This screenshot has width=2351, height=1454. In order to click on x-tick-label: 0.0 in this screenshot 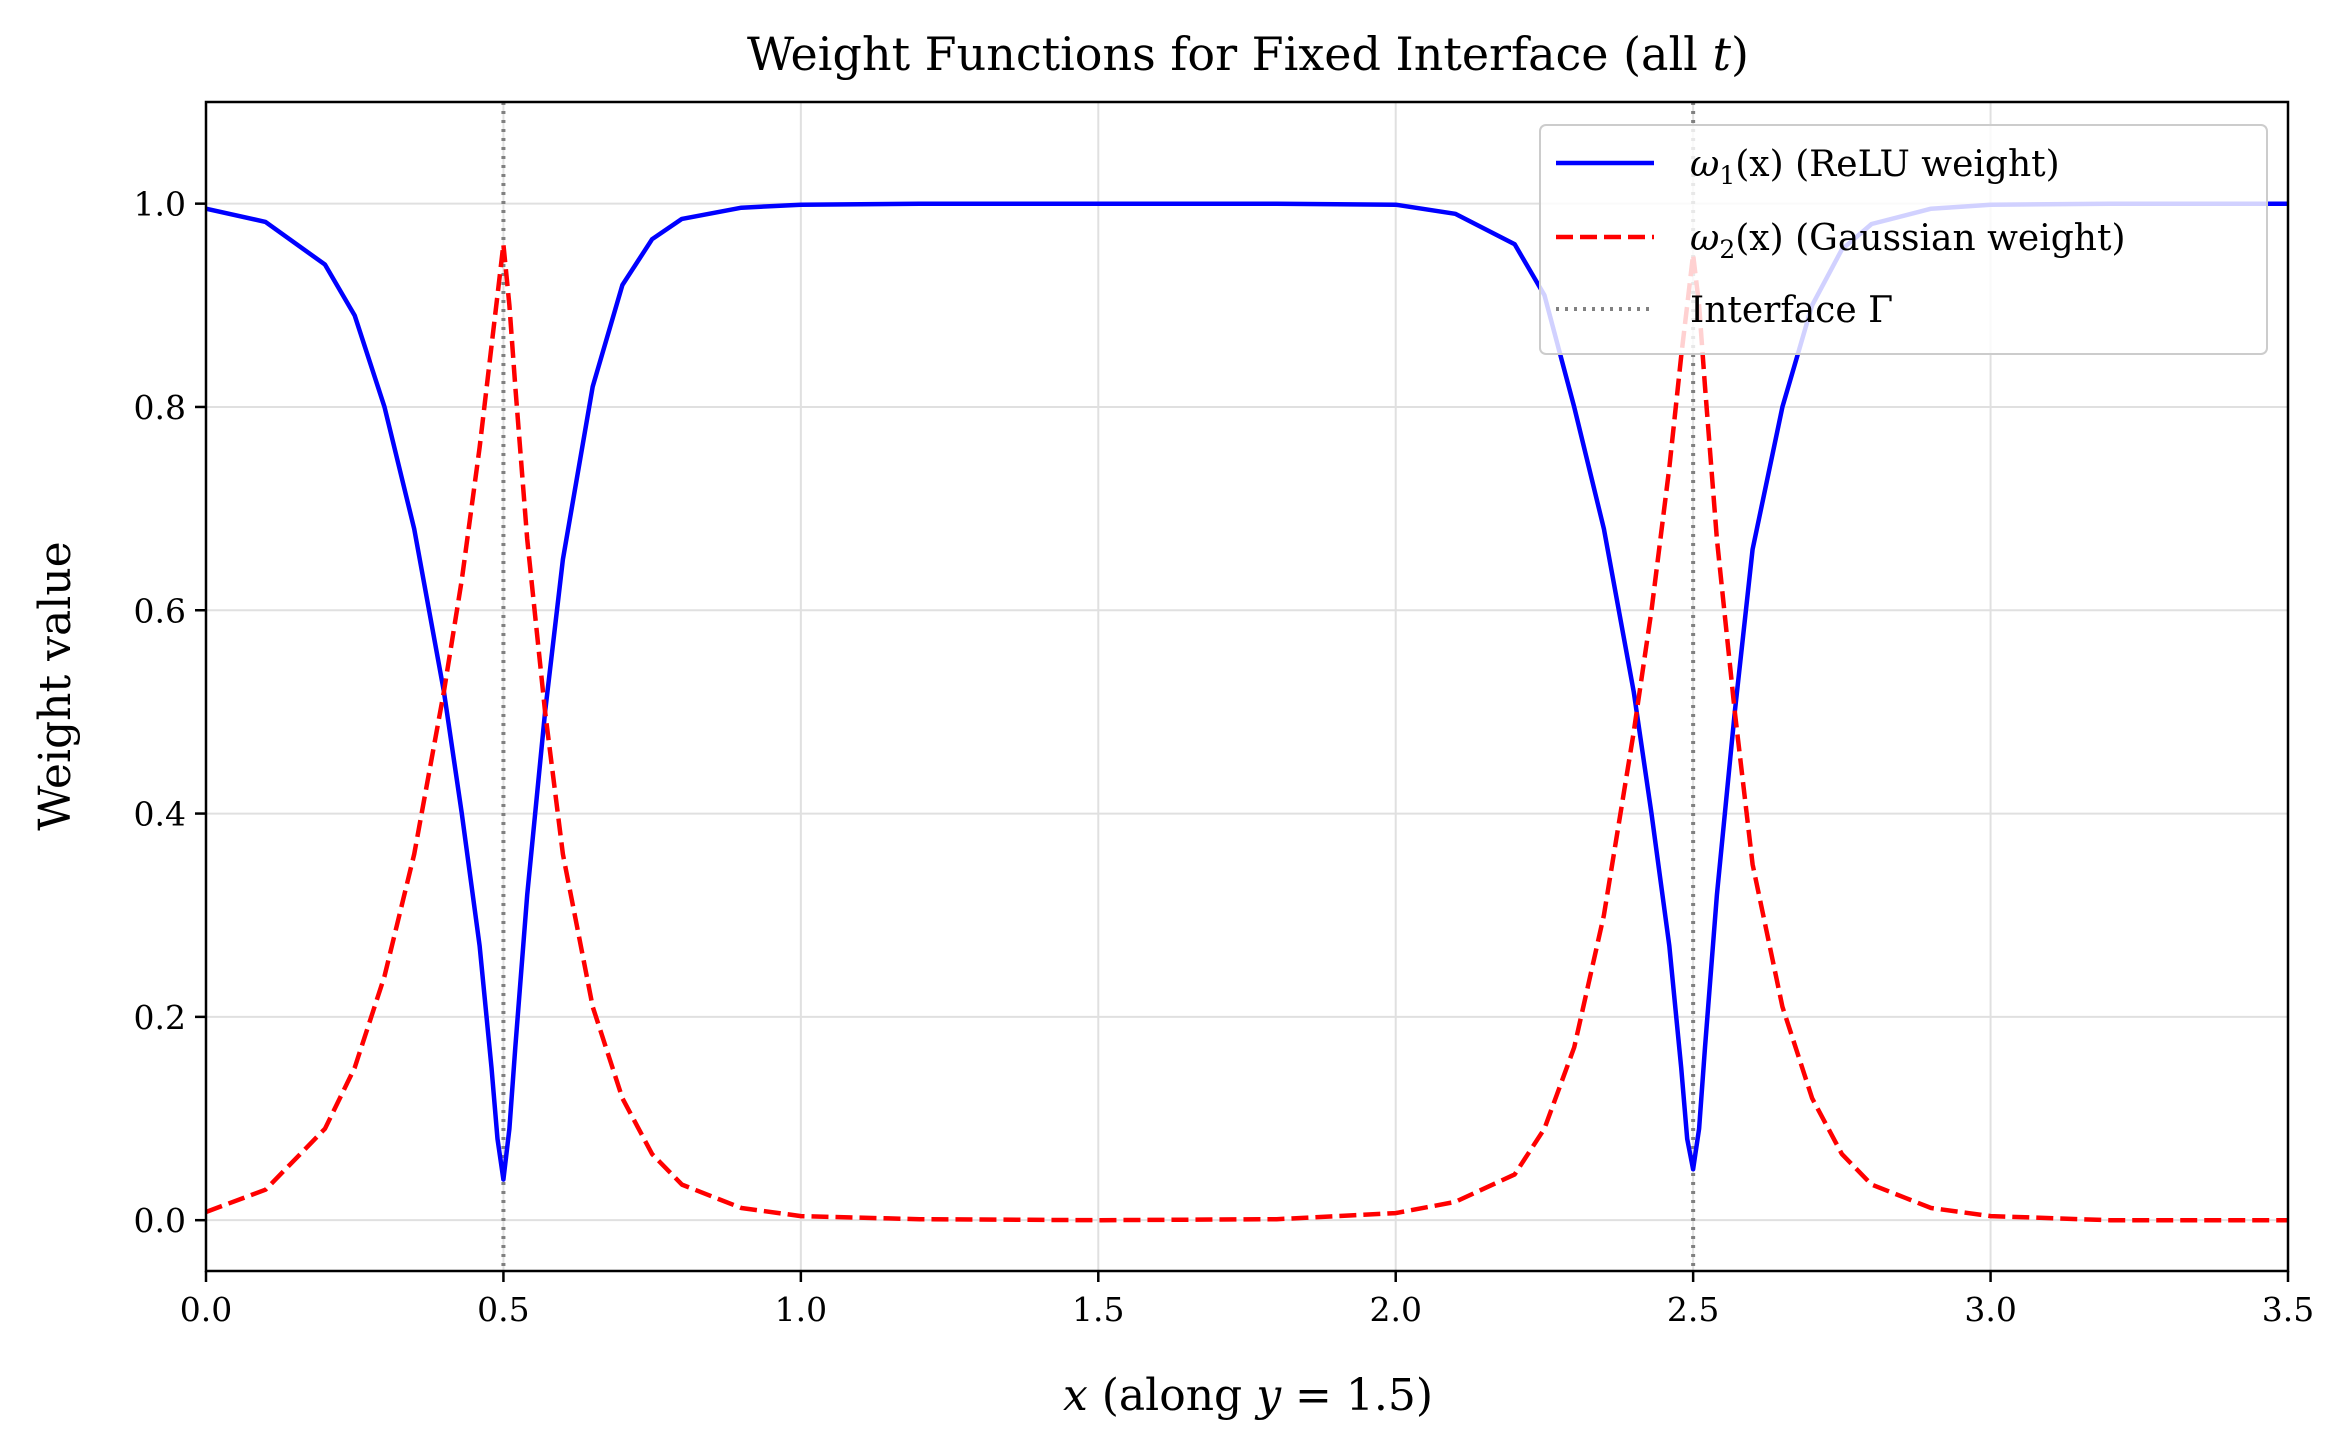, I will do `click(206, 1309)`.